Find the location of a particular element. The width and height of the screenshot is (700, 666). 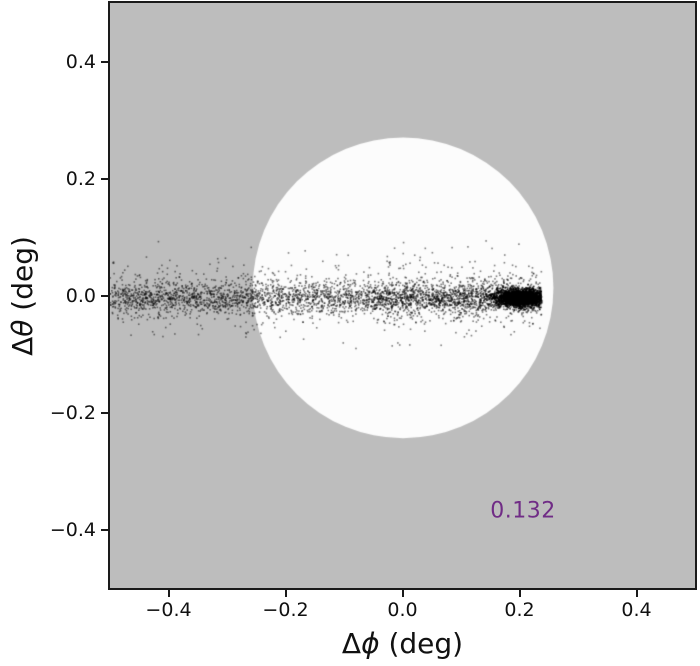

y-tick-label: 0.2 is located at coordinates (80, 178).